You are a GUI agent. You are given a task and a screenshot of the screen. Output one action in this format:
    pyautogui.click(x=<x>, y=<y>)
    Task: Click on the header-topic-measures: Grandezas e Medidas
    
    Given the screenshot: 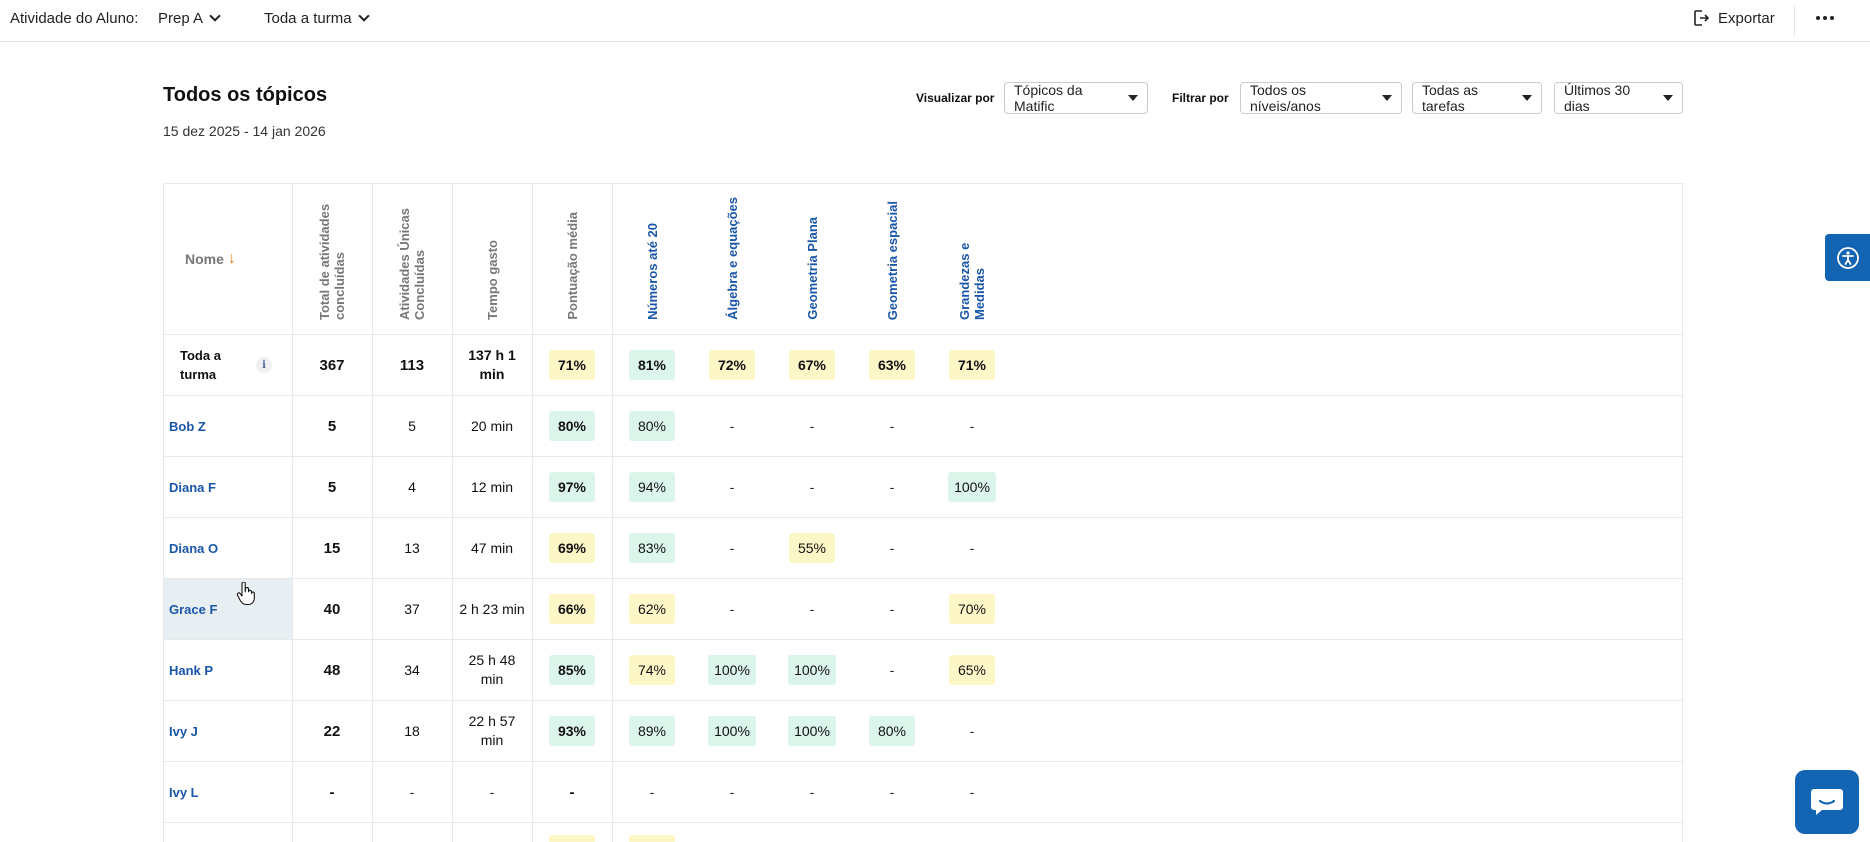 What is the action you would take?
    pyautogui.click(x=972, y=259)
    